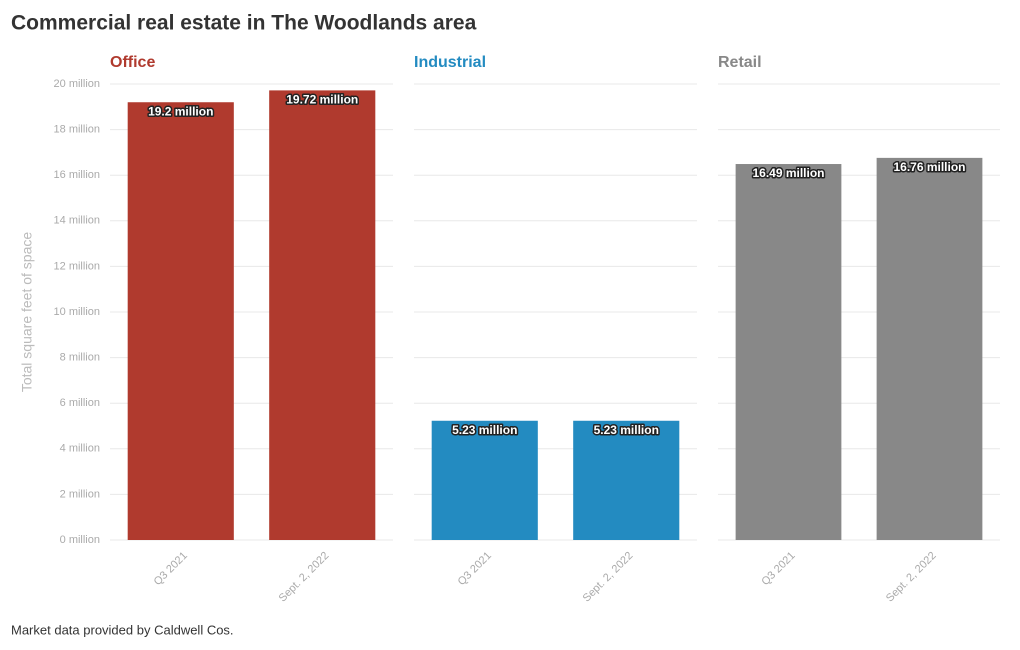 This screenshot has height=650, width=1020. What do you see at coordinates (122, 629) in the screenshot?
I see `footer: Market data provided by Caldwell Cos.` at bounding box center [122, 629].